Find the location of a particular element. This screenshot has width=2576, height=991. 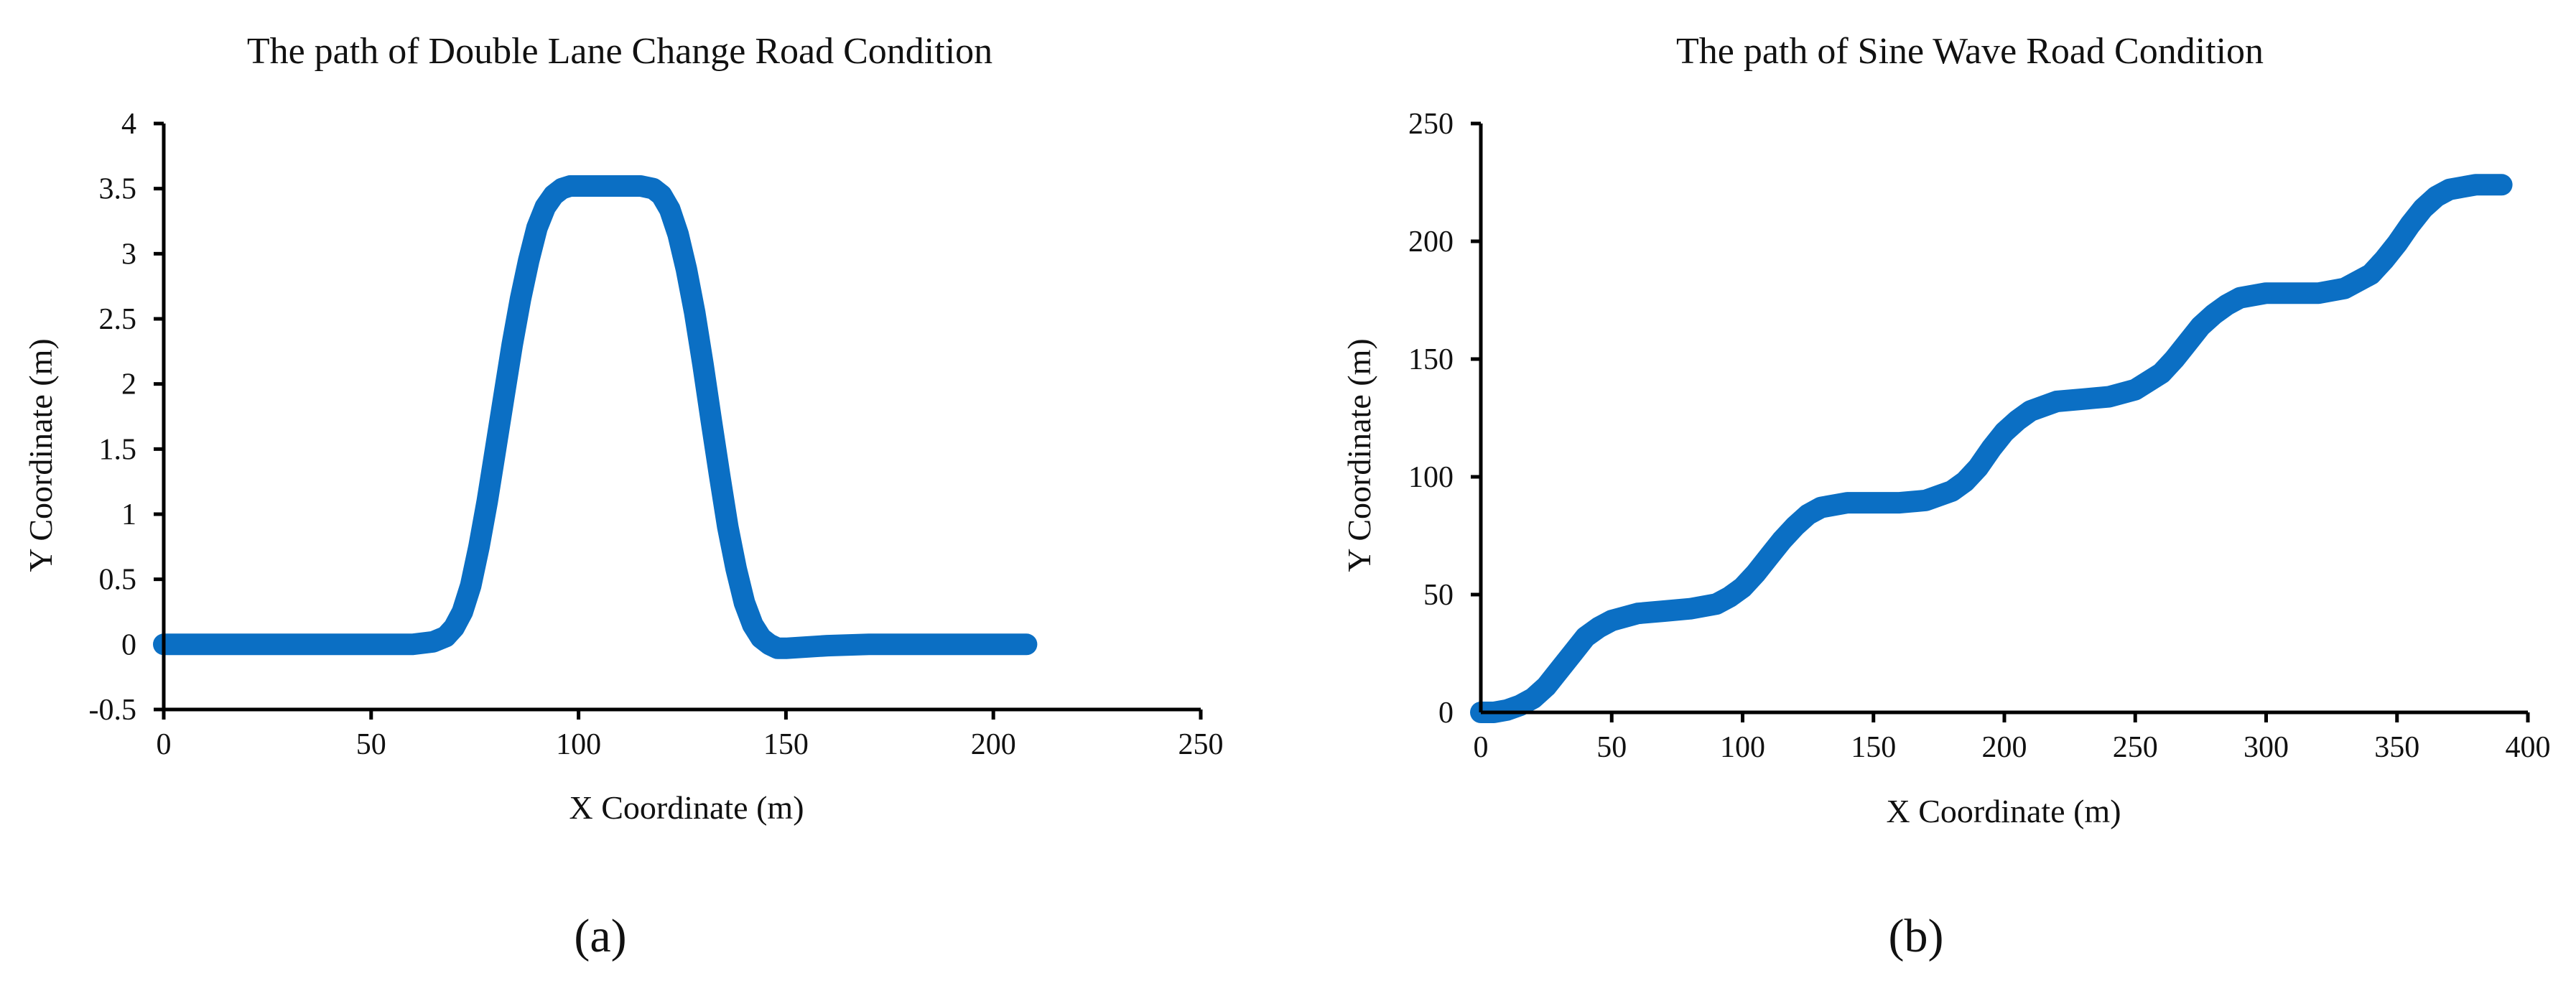

y-tick-label: 4 is located at coordinates (128, 125).